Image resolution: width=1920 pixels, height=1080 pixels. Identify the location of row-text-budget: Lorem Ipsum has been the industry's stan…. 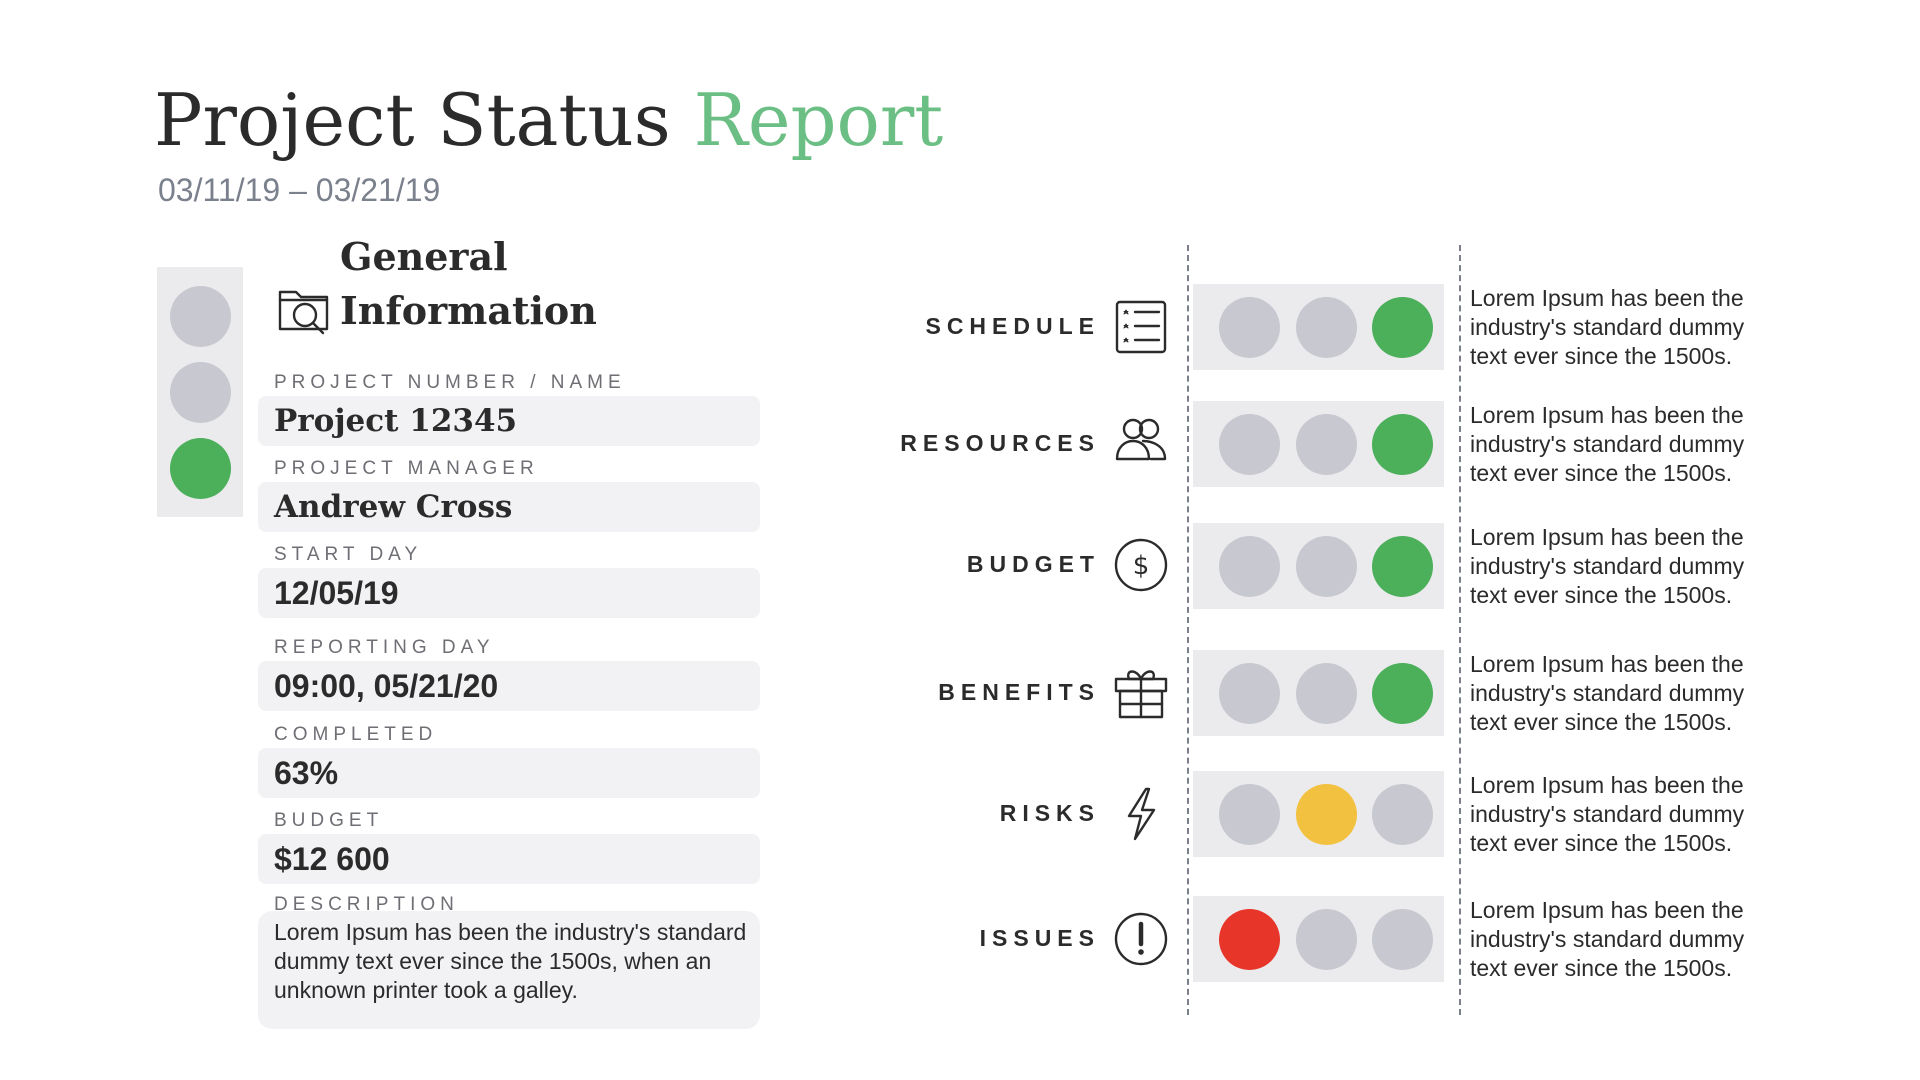
(1607, 566).